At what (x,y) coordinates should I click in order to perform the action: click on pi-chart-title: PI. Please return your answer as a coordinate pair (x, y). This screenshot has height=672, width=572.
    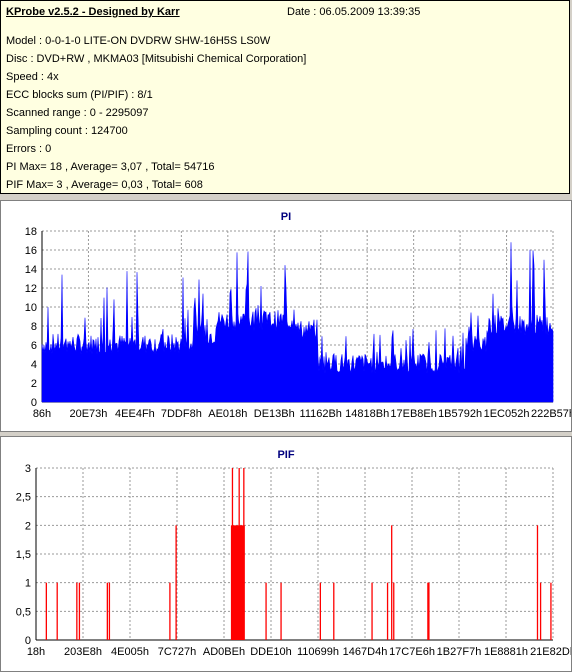
    Looking at the image, I should click on (286, 217).